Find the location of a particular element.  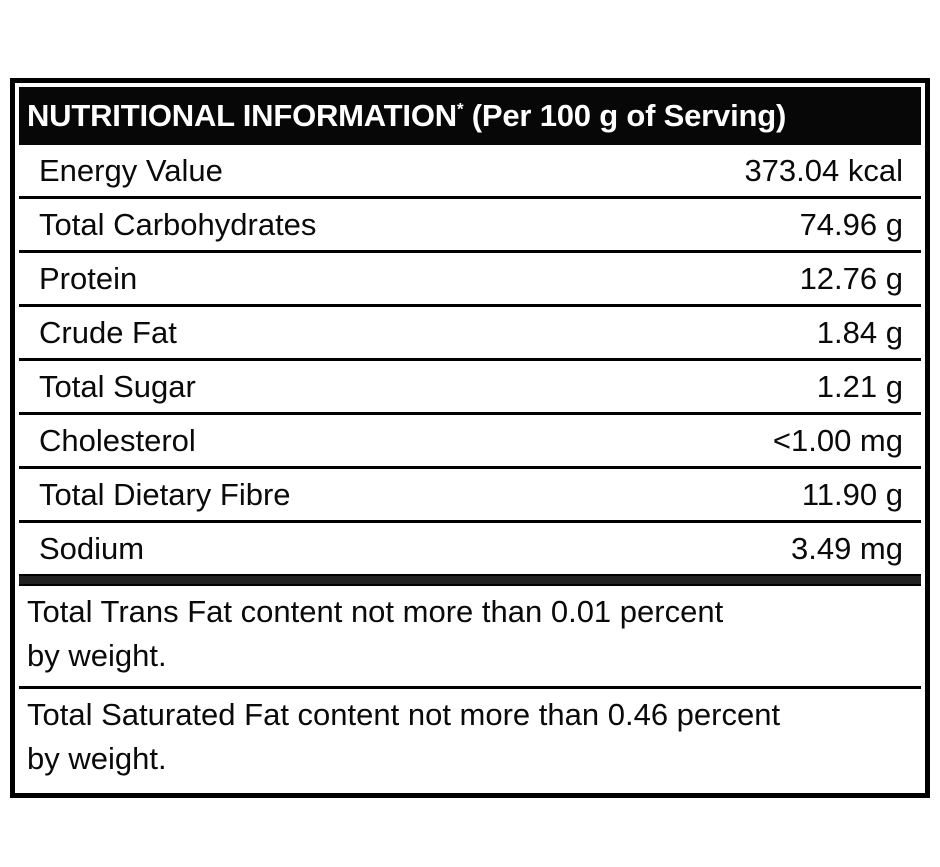

header-subtitle: (Per 100 g of Serving) is located at coordinates (625, 115).